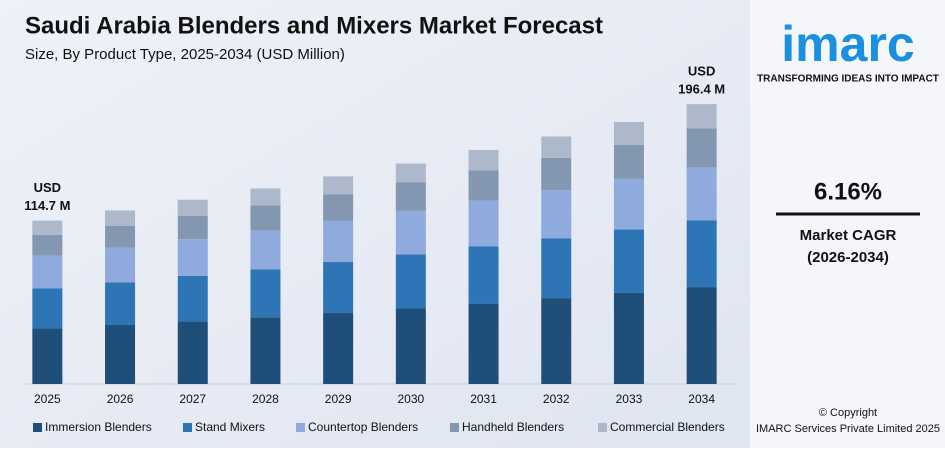 This screenshot has width=945, height=453. I want to click on logo: imarc, so click(847, 44).